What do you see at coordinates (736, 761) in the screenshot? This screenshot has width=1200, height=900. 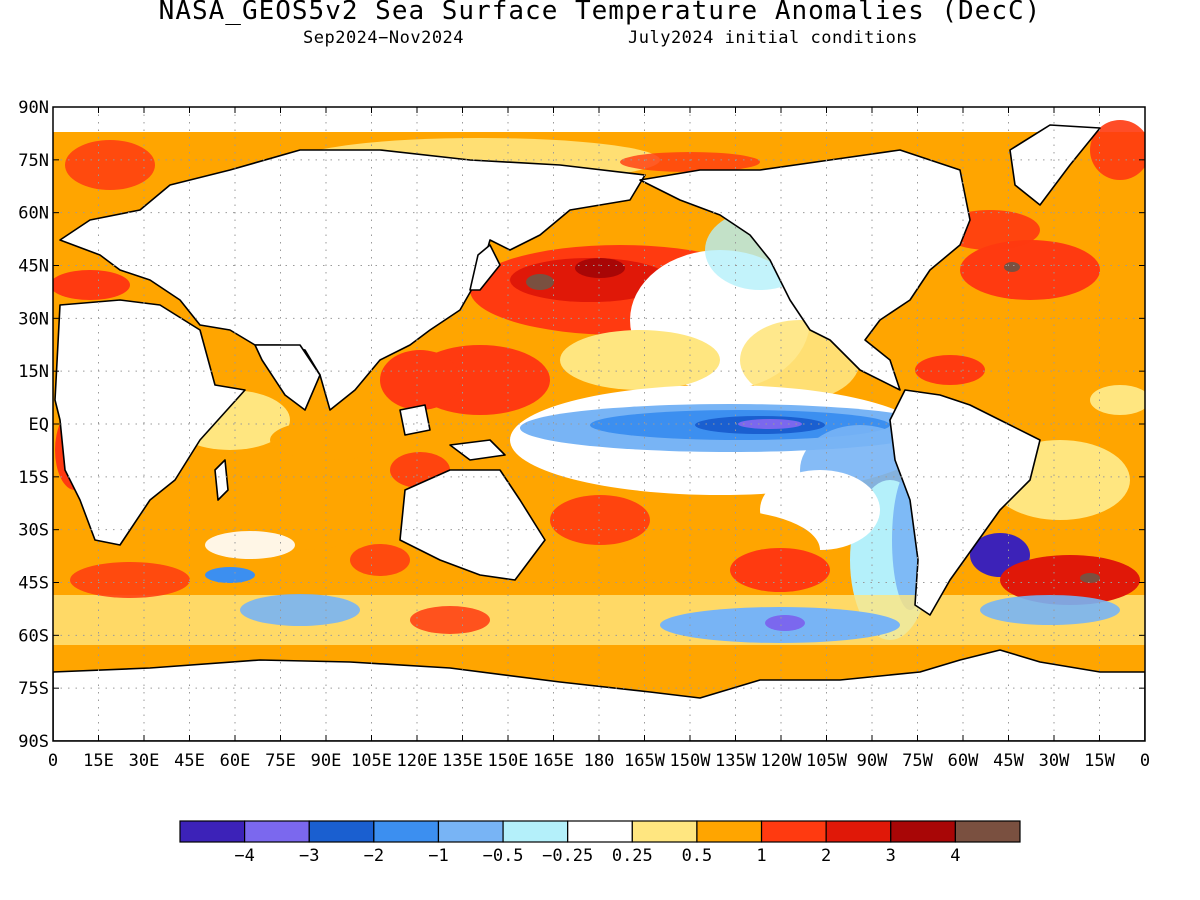 I see `lon-tick-label: 135W` at bounding box center [736, 761].